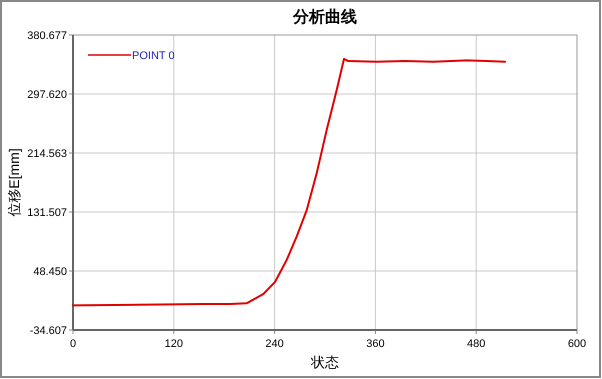 Image resolution: width=602 pixels, height=379 pixels. What do you see at coordinates (274, 344) in the screenshot?
I see `x-tick-label: 240` at bounding box center [274, 344].